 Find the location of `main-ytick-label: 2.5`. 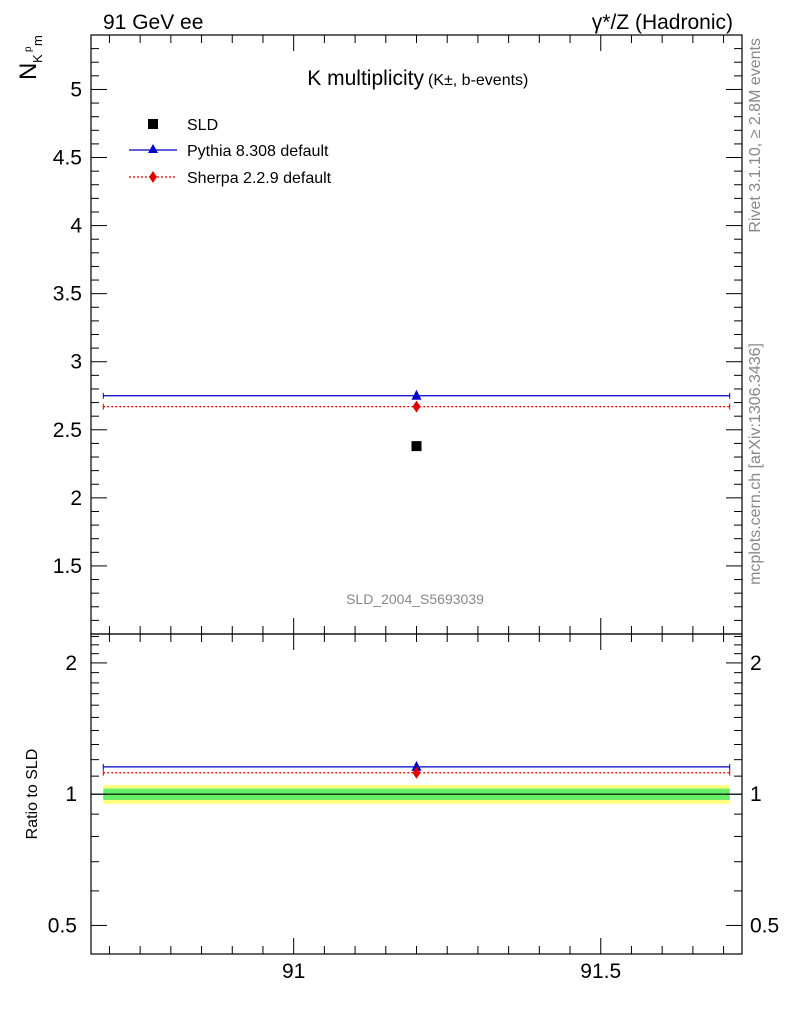

main-ytick-label: 2.5 is located at coordinates (67, 430).